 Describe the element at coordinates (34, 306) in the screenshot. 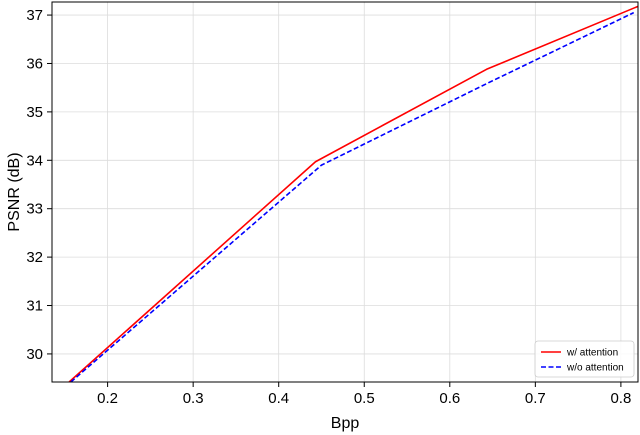

I see `y-tick-label: 31` at that location.